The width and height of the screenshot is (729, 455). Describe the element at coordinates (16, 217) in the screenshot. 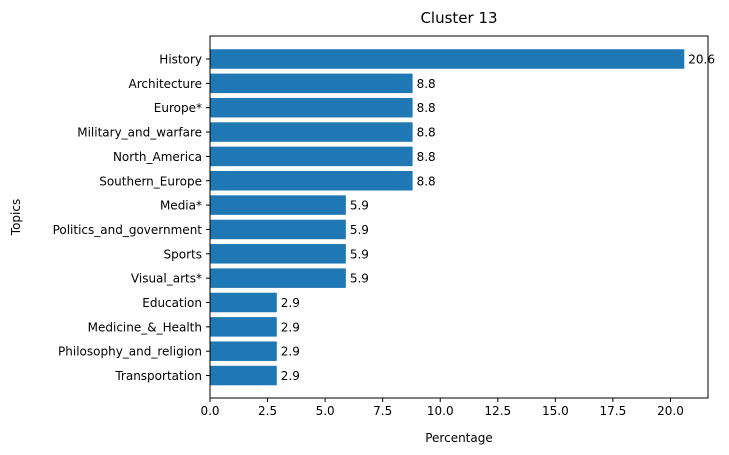

I see `y-axis-label: Topics` at that location.